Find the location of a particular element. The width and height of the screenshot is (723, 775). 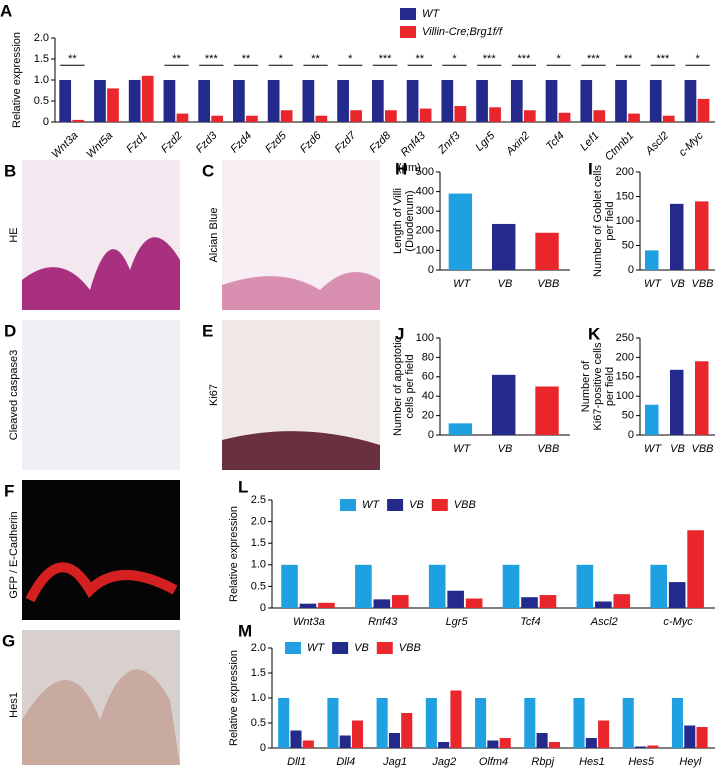

y-axis-label: Number of is located at coordinates (586, 386).